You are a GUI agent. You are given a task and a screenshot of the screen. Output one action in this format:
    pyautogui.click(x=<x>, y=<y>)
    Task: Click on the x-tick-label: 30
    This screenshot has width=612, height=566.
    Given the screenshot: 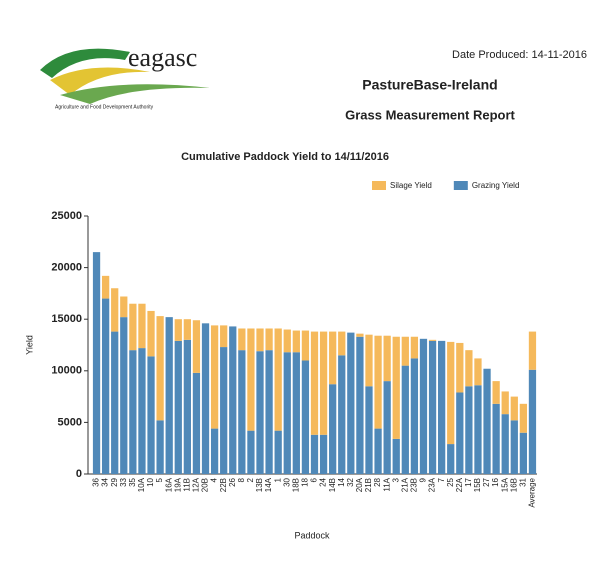 What is the action you would take?
    pyautogui.click(x=286, y=481)
    